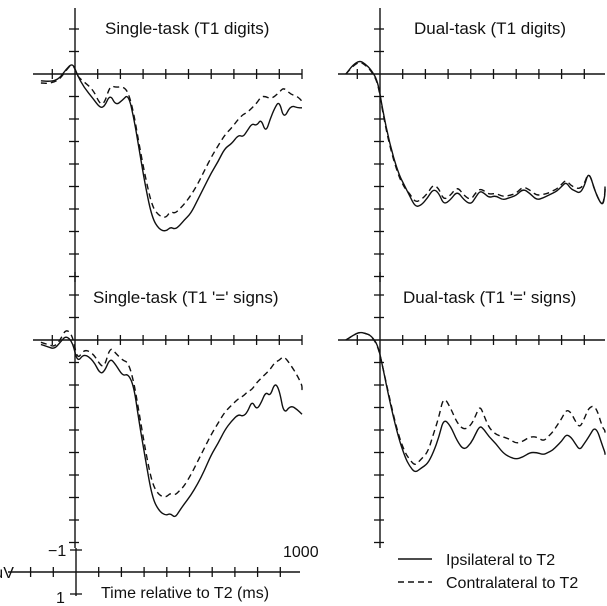  Describe the element at coordinates (159, 574) in the screenshot. I see `scale-bar: −1 1 μV 1000 Time relative to T2 (ms)` at that location.